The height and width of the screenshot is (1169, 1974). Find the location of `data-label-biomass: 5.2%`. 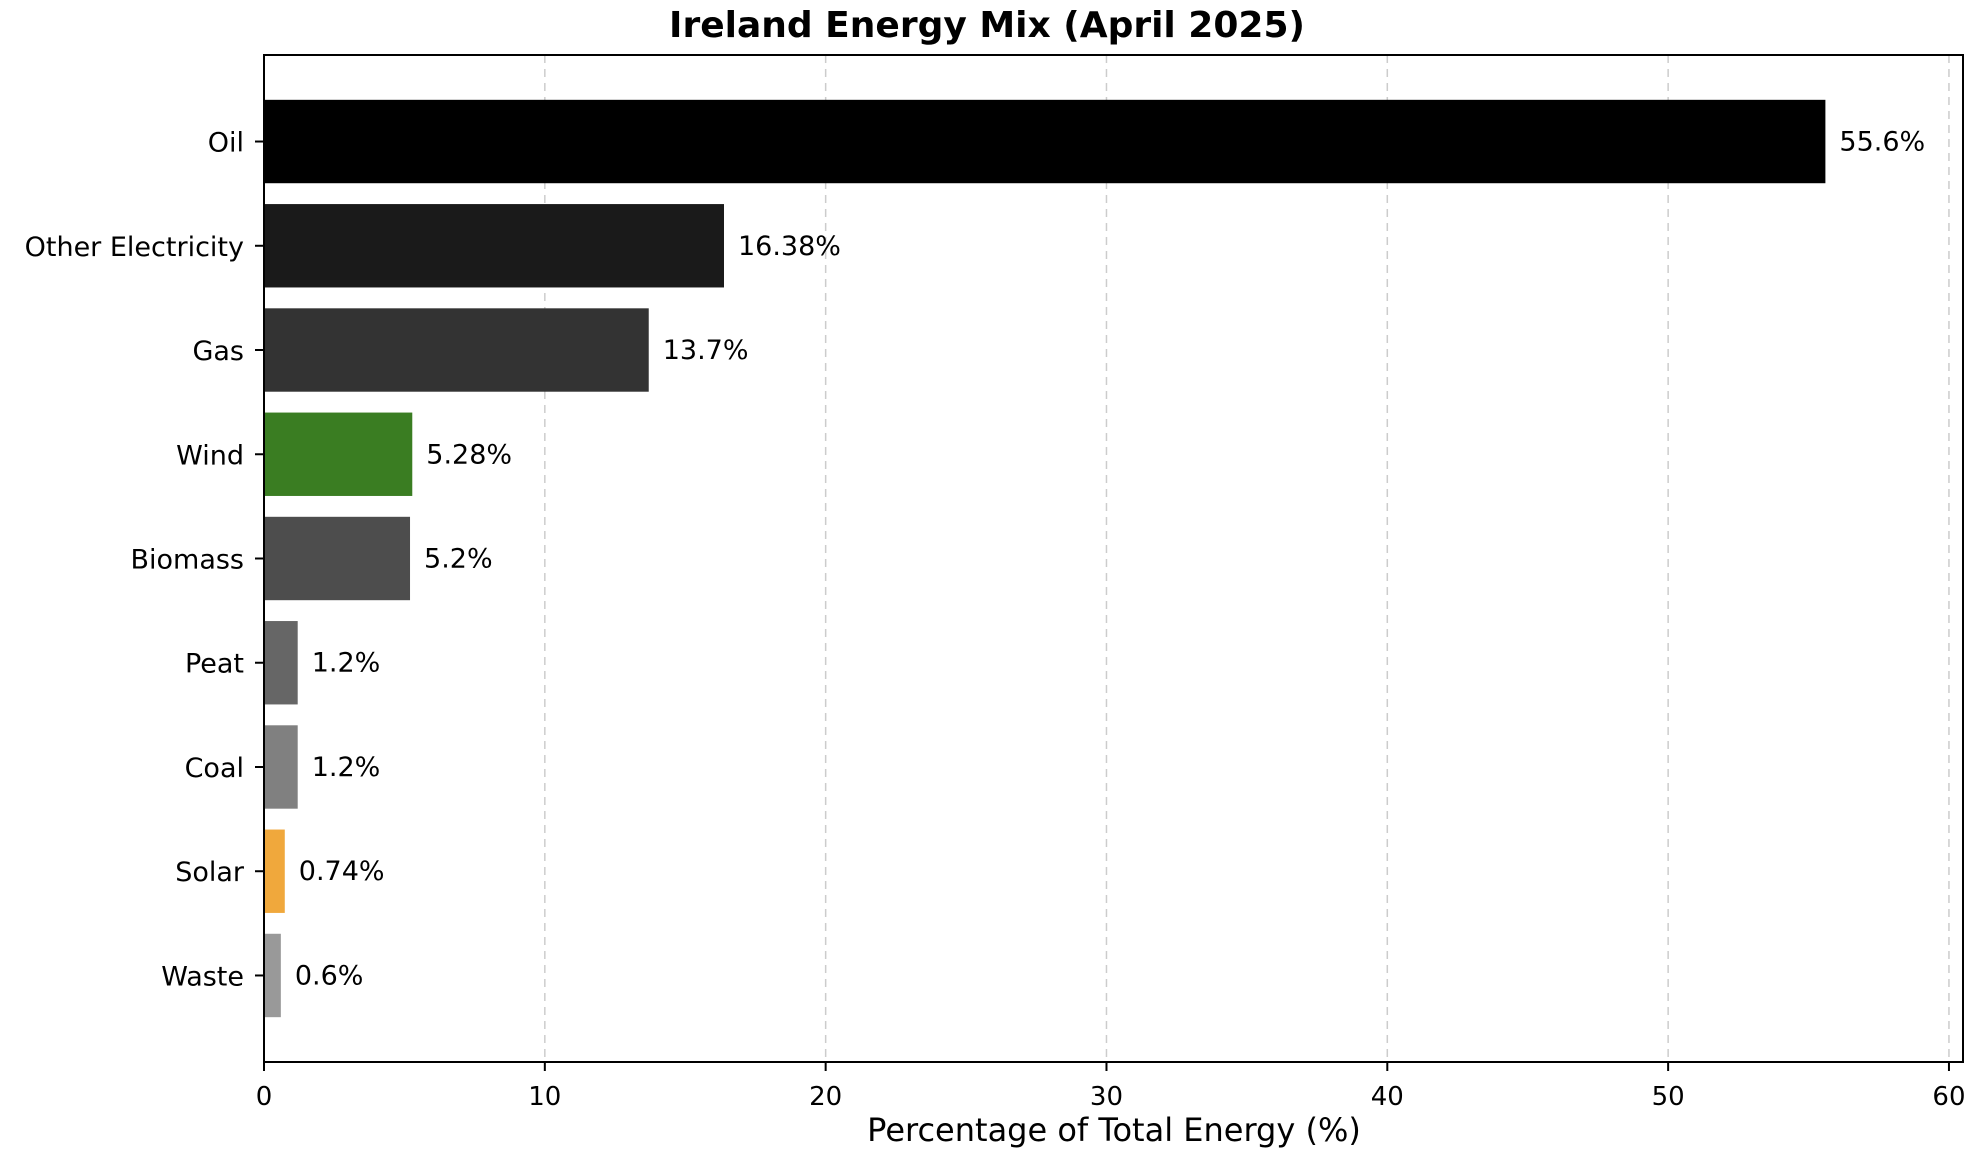

data-label-biomass: 5.2% is located at coordinates (458, 559).